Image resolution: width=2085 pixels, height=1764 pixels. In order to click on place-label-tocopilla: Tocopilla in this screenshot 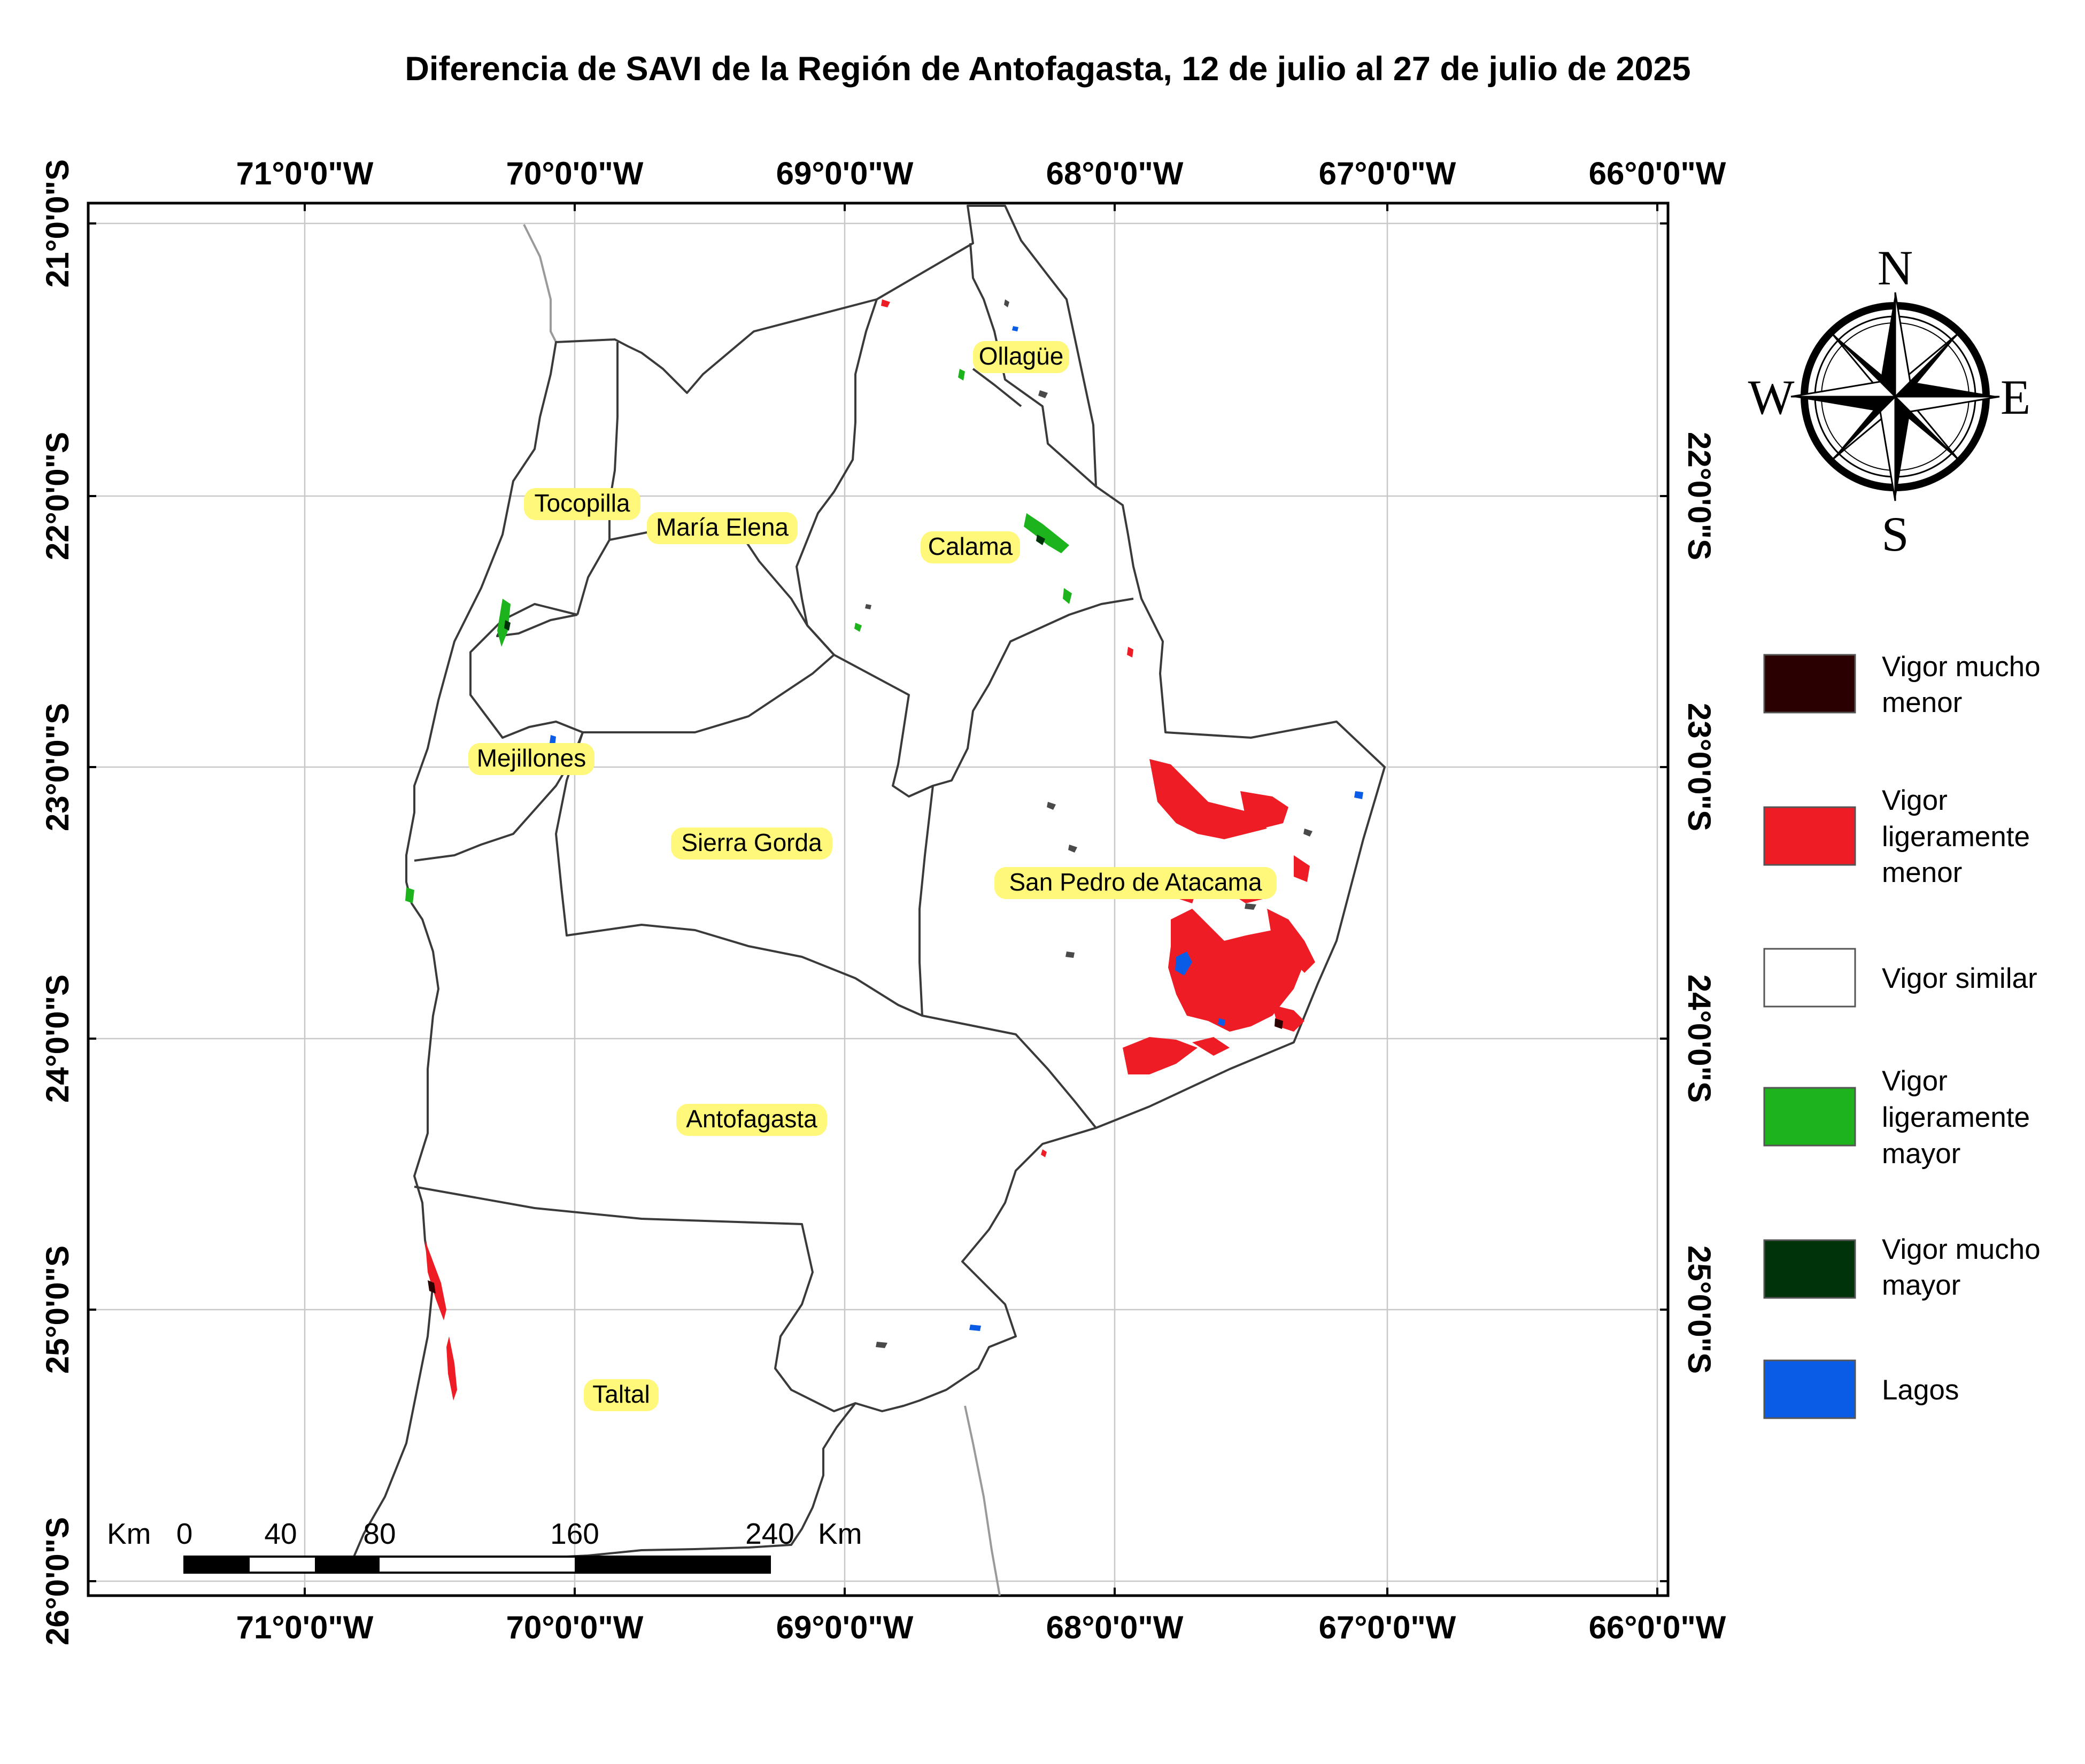, I will do `click(582, 504)`.